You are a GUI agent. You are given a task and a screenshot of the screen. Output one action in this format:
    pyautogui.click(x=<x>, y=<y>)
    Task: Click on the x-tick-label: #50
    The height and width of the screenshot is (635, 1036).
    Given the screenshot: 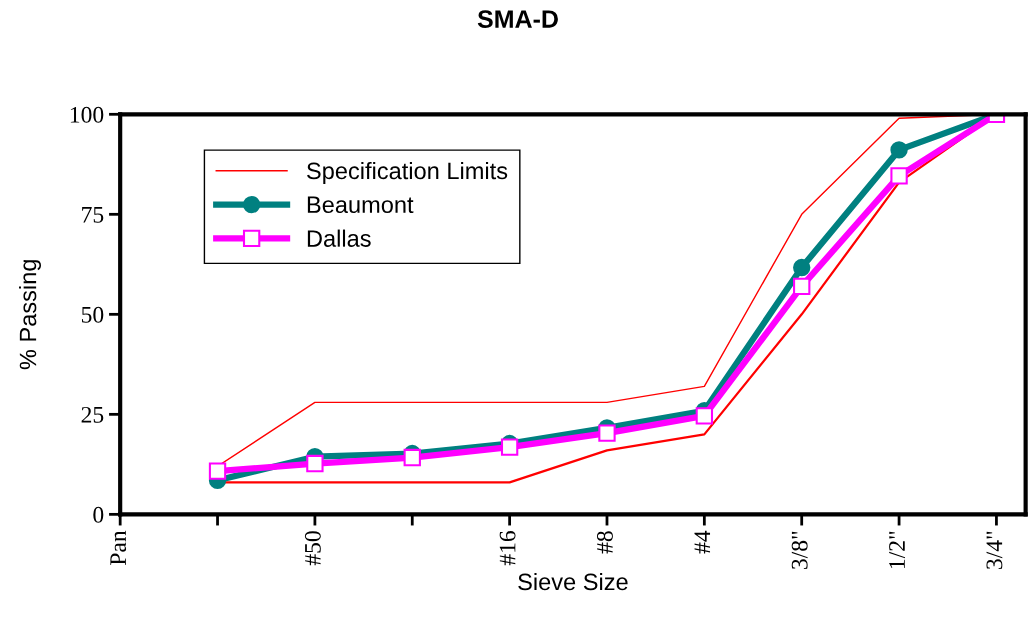 What is the action you would take?
    pyautogui.click(x=312, y=548)
    